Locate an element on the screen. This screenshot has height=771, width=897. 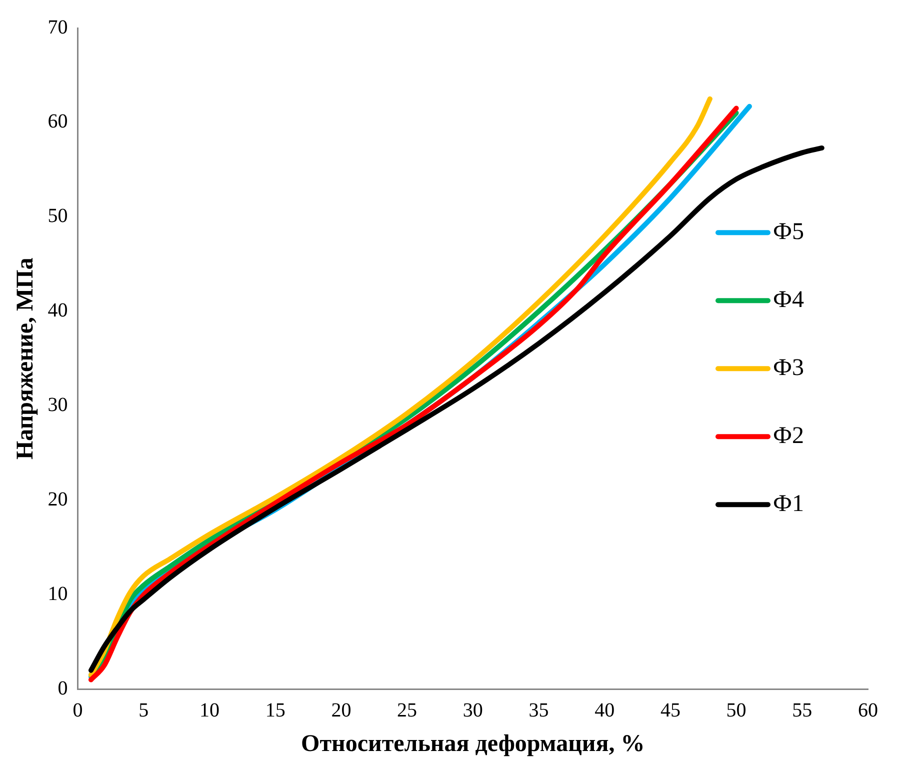
y-tick-label: 70 is located at coordinates (58, 27).